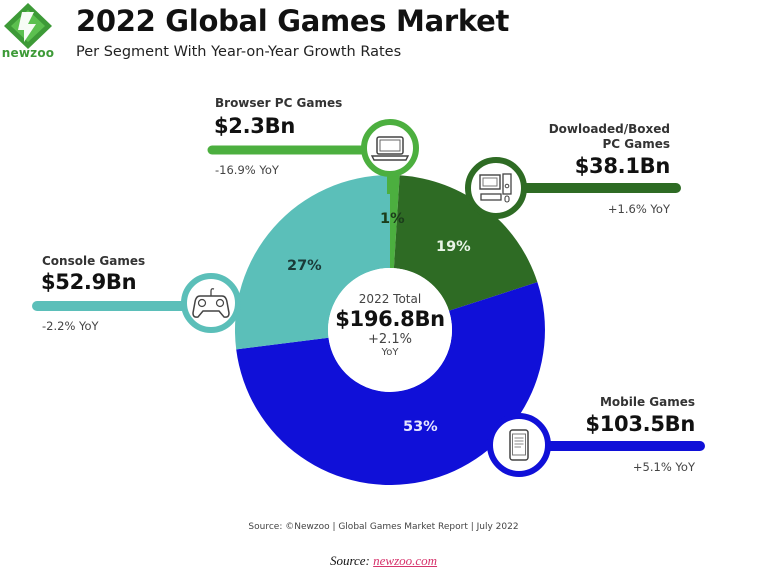 Image resolution: width=767 pixels, height=573 pixels. Describe the element at coordinates (390, 383) in the screenshot. I see `slice-mobile` at that location.